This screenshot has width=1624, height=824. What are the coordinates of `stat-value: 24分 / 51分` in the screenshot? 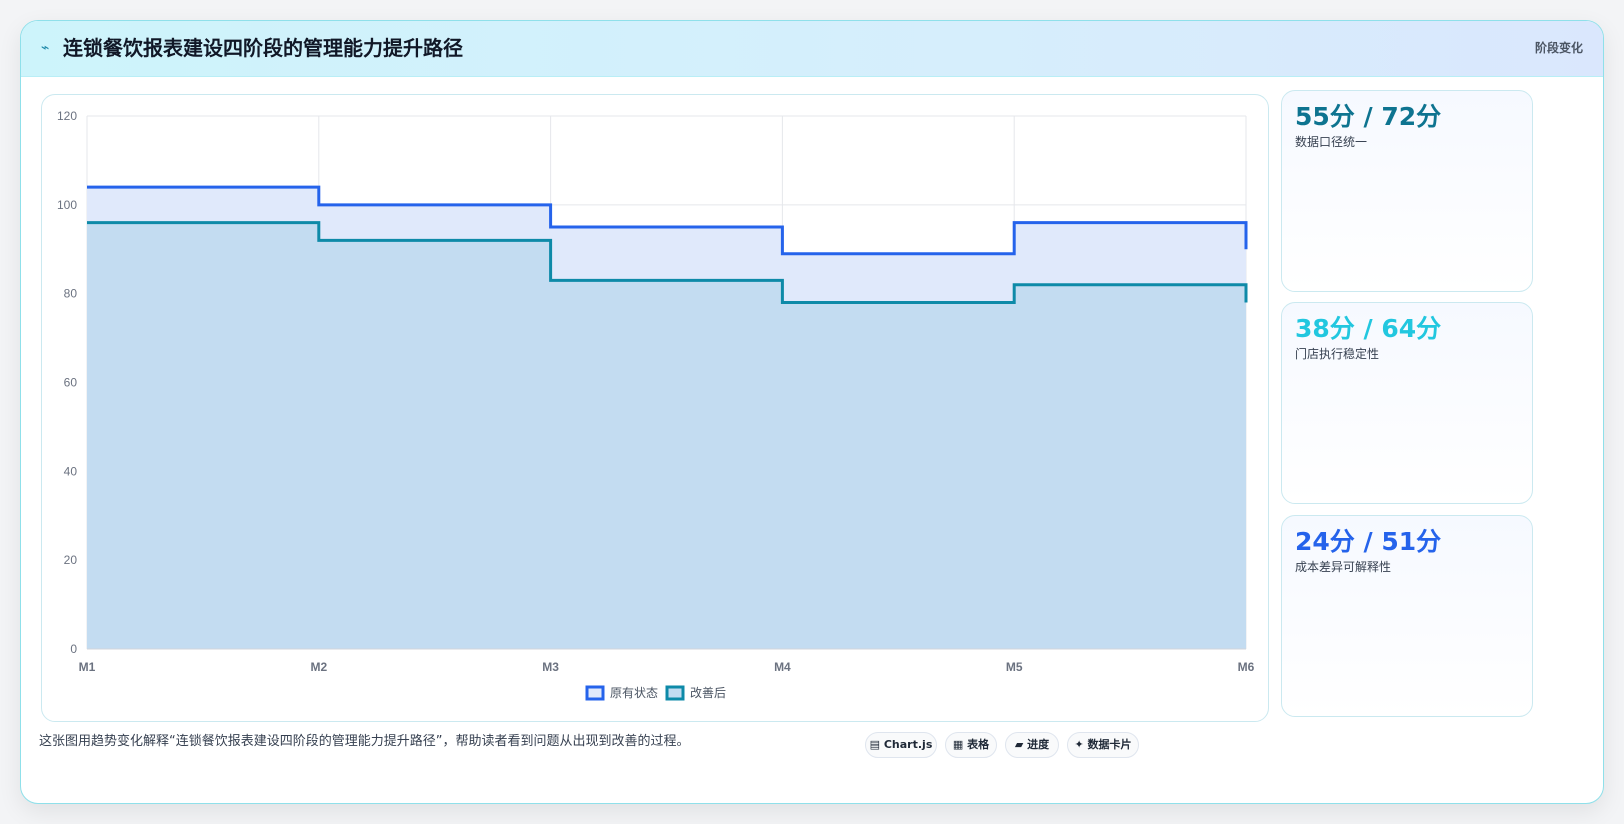 It's located at (1368, 541).